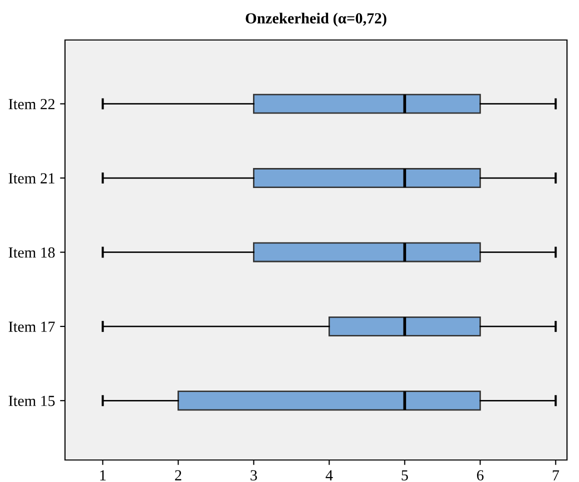 This screenshot has width=579, height=482. I want to click on y-tick-label: Item 22, so click(31, 104).